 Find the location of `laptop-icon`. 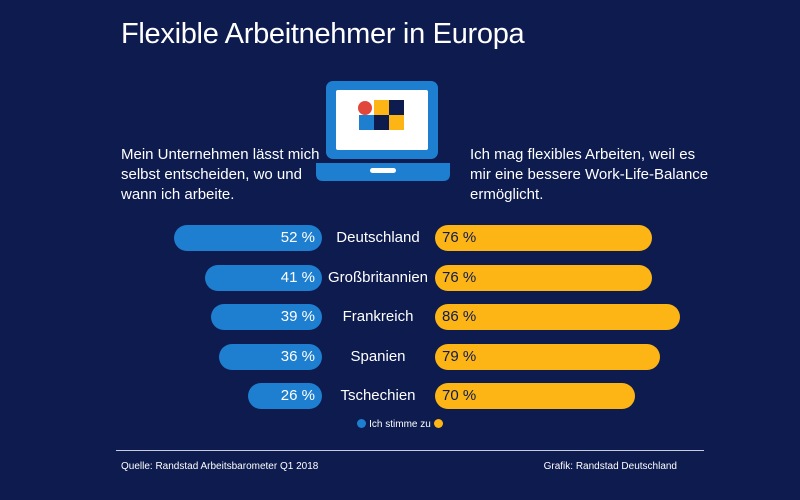

laptop-icon is located at coordinates (383, 131).